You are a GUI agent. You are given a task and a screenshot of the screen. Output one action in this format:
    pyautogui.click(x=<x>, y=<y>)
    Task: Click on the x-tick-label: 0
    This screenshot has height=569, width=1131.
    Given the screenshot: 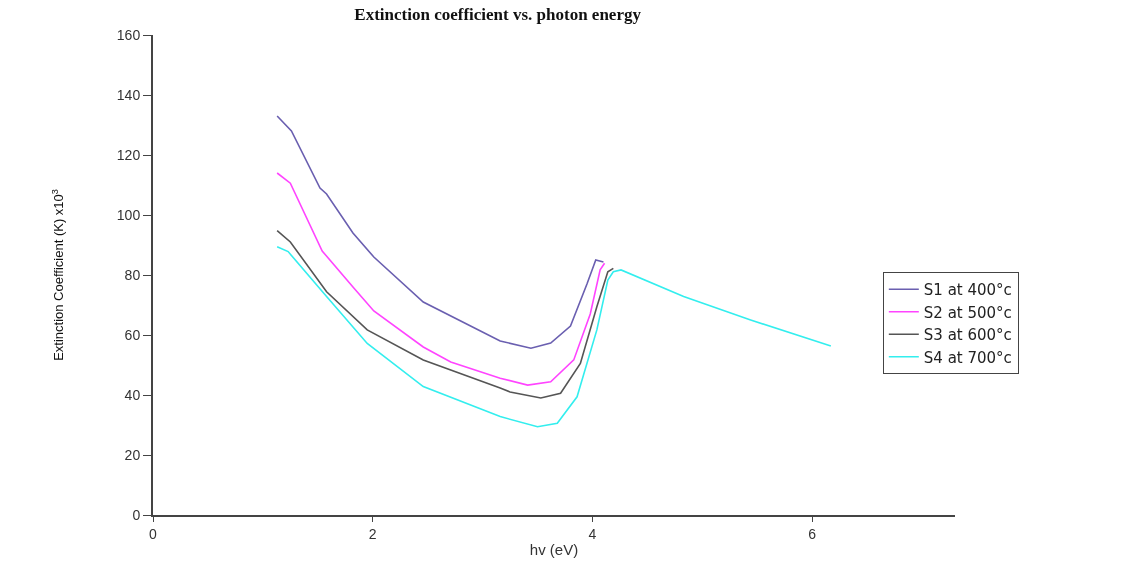 What is the action you would take?
    pyautogui.click(x=153, y=533)
    